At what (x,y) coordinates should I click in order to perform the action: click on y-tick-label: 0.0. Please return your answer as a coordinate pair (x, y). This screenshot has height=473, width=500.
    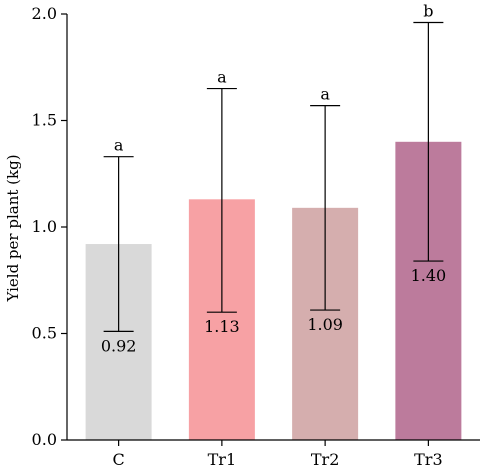
    Looking at the image, I should click on (44, 439).